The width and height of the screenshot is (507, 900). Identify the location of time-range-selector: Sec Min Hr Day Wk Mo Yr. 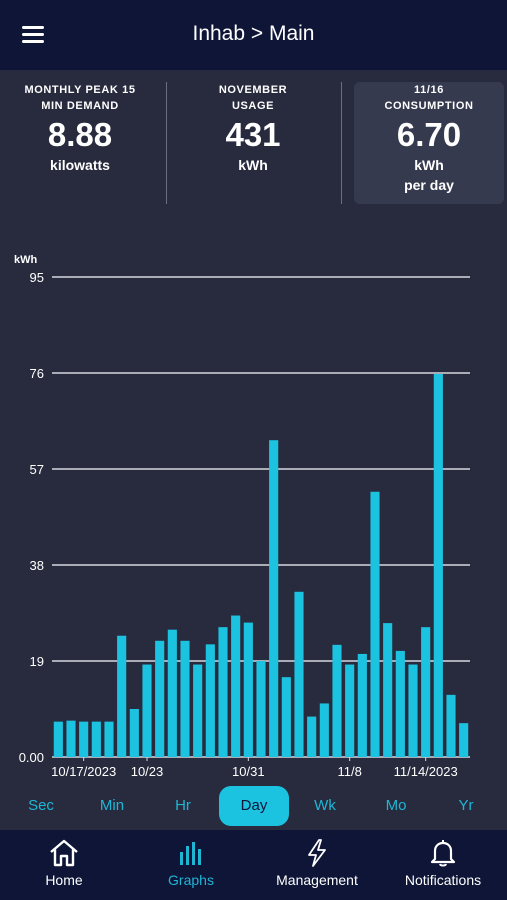
(253, 806).